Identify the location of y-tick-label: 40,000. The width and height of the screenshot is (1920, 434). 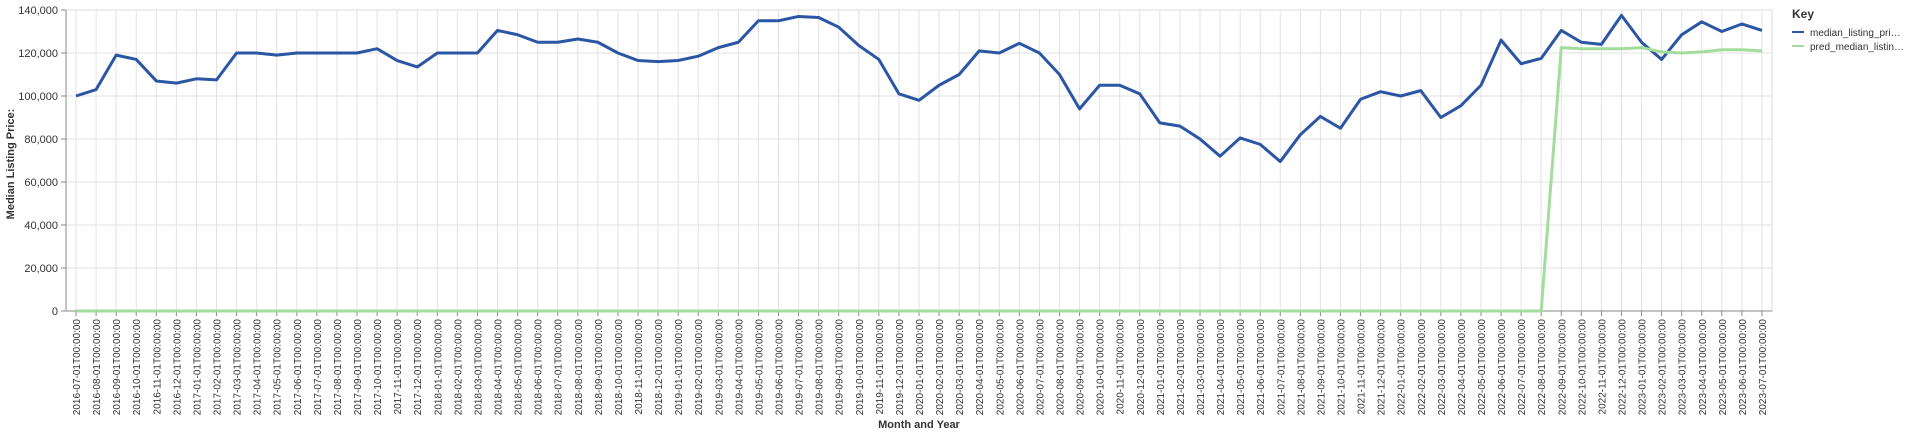
(41, 226).